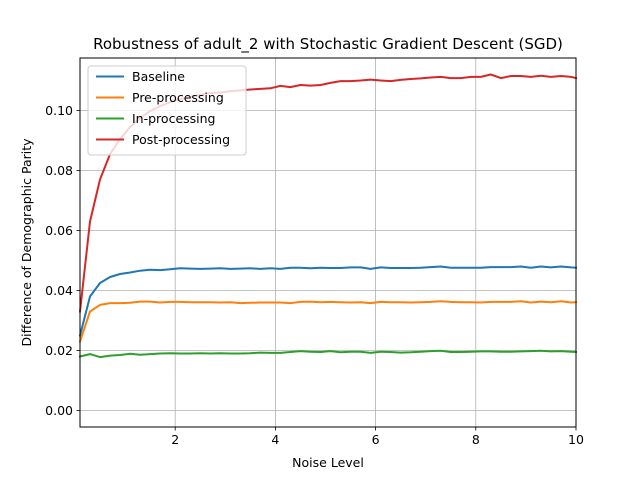 The height and width of the screenshot is (480, 640). What do you see at coordinates (59, 350) in the screenshot?
I see `y-tick-label: 0.02` at bounding box center [59, 350].